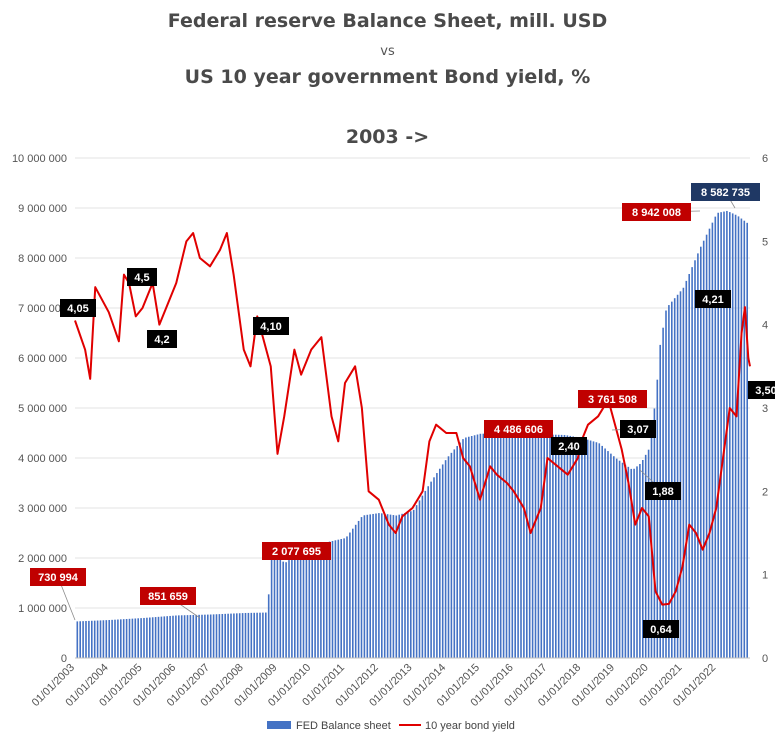 The image size is (775, 742). I want to click on legend-bar-swatch, so click(279, 725).